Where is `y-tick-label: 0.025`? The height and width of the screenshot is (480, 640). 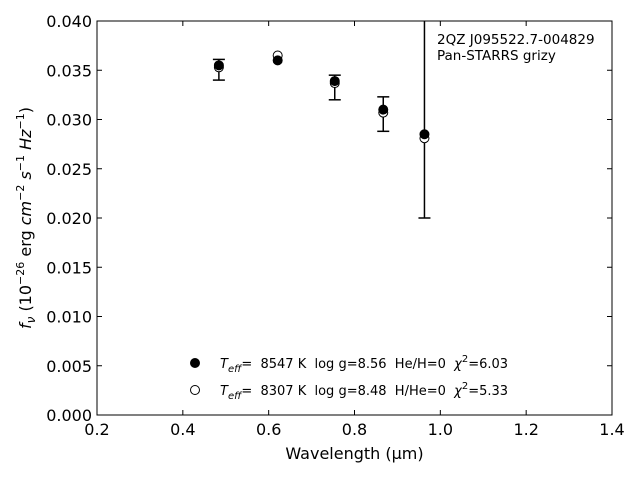
y-tick-label: 0.025 is located at coordinates (69, 169).